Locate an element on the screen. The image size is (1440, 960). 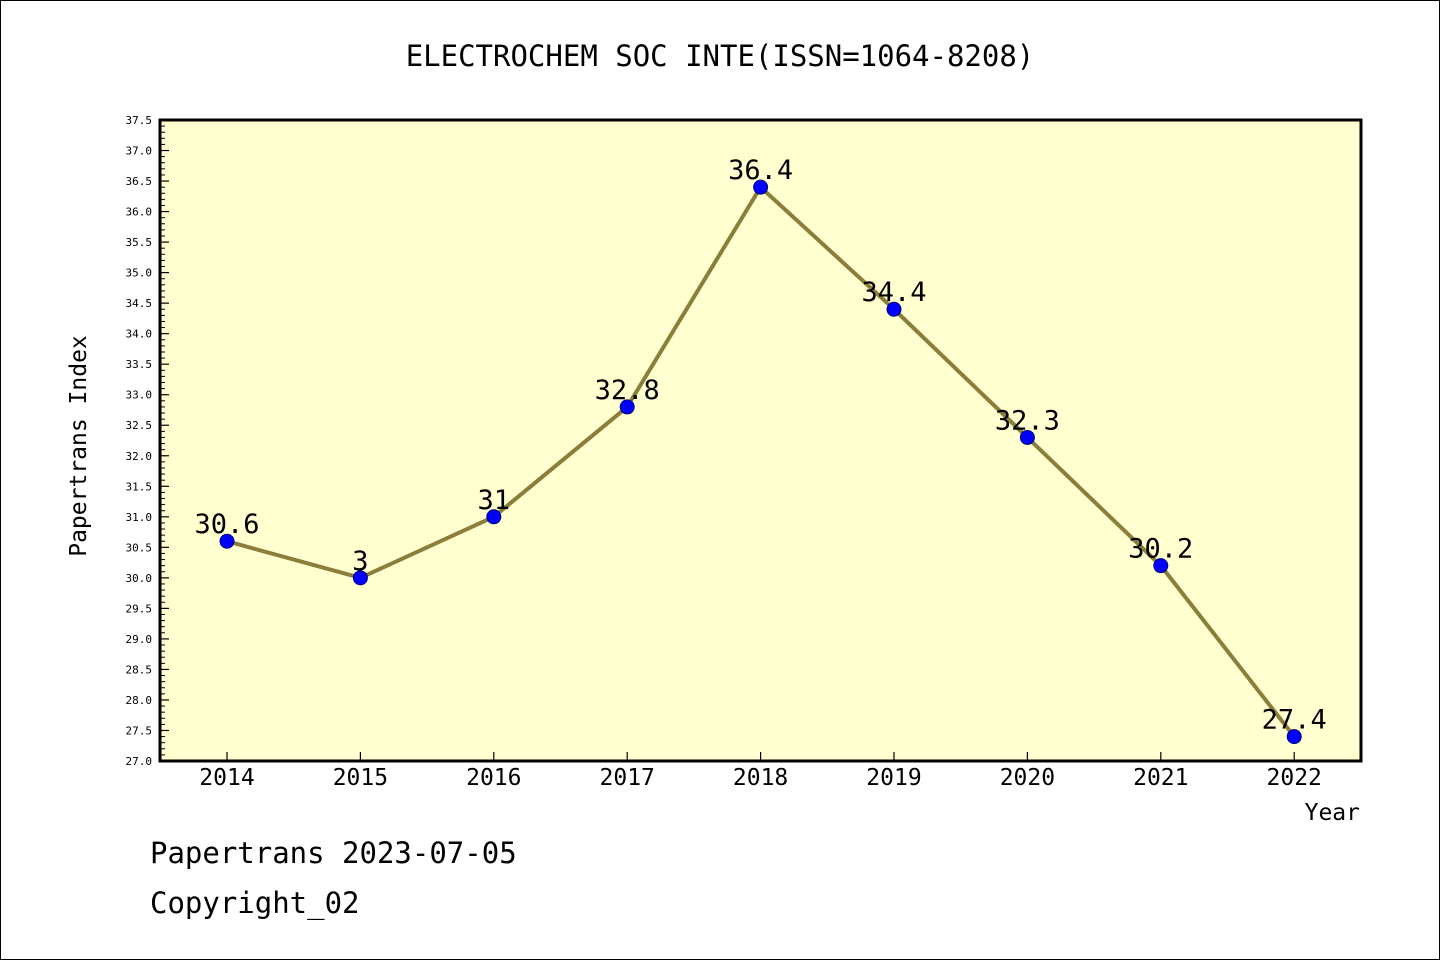
x-tick-label: 2017 is located at coordinates (627, 778).